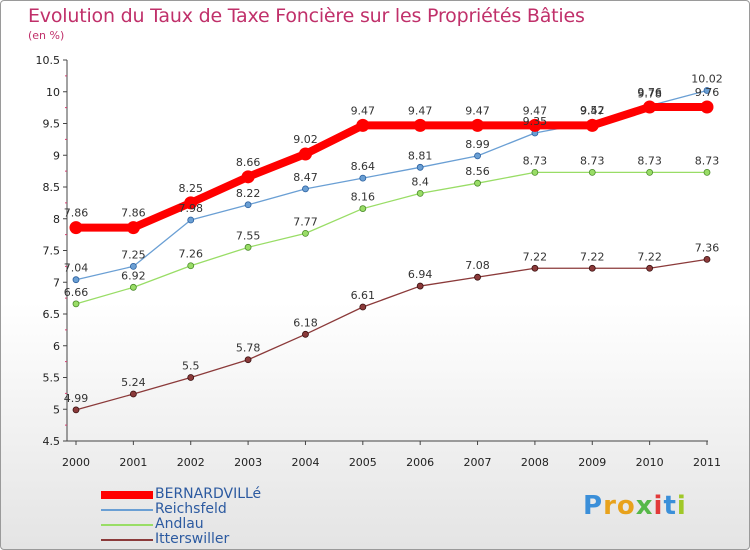 This screenshot has width=750, height=550. What do you see at coordinates (76, 268) in the screenshot?
I see `data-label-reichsfeld: 7.04` at bounding box center [76, 268].